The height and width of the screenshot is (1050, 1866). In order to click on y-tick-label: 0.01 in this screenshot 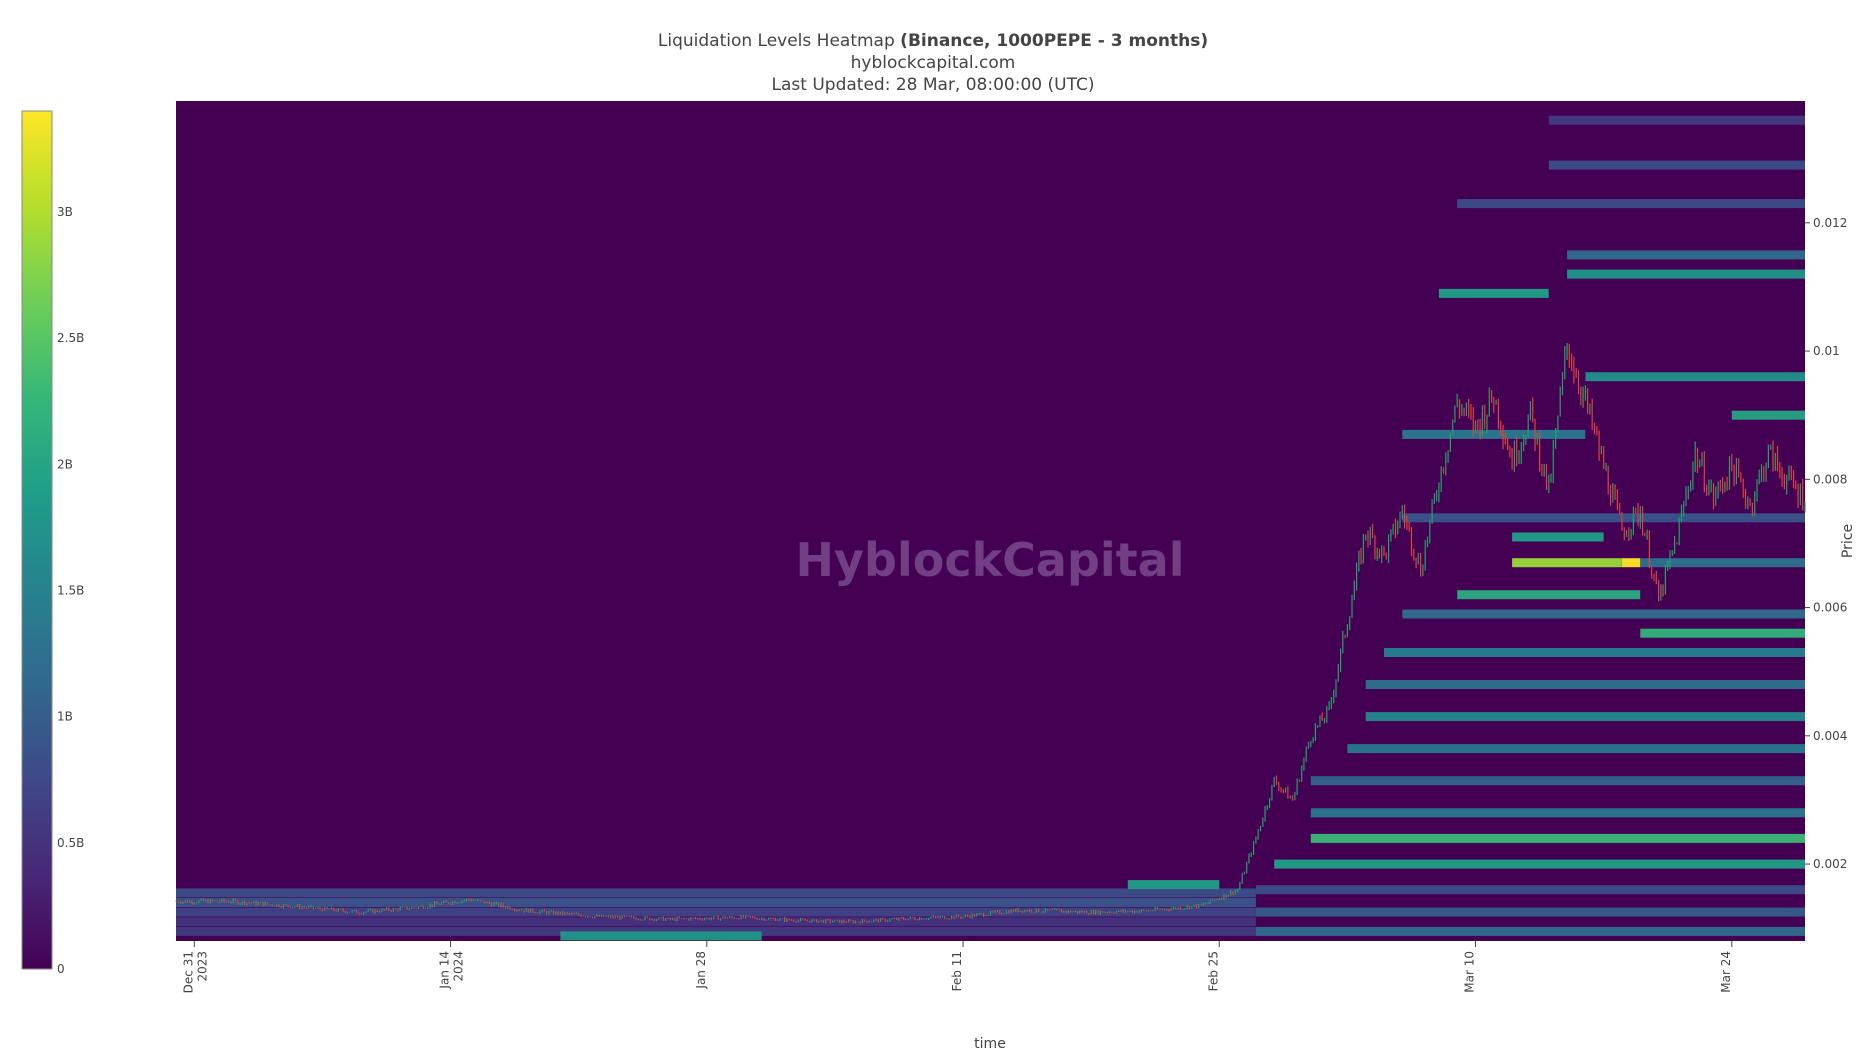, I will do `click(1826, 351)`.